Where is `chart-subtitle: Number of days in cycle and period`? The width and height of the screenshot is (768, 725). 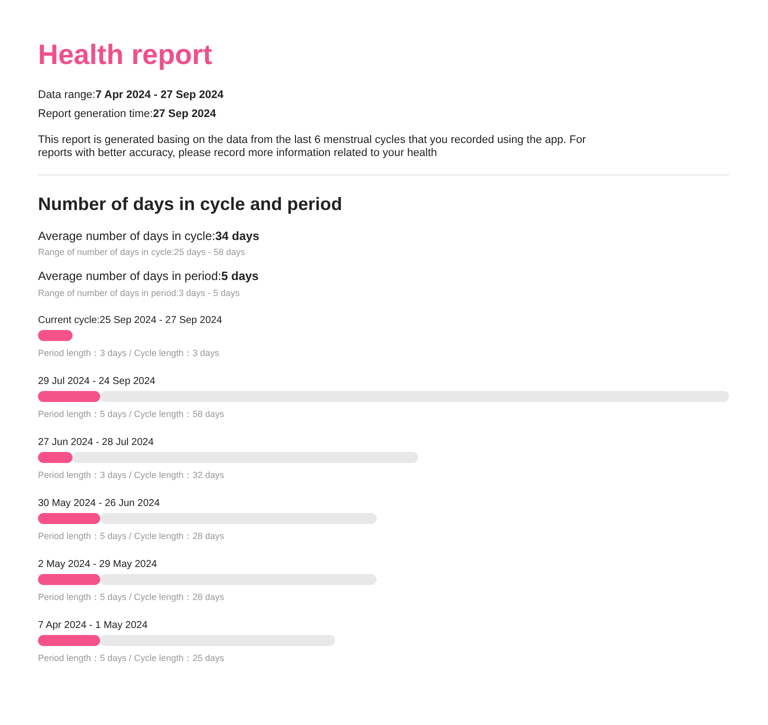 chart-subtitle: Number of days in cycle and period is located at coordinates (190, 204).